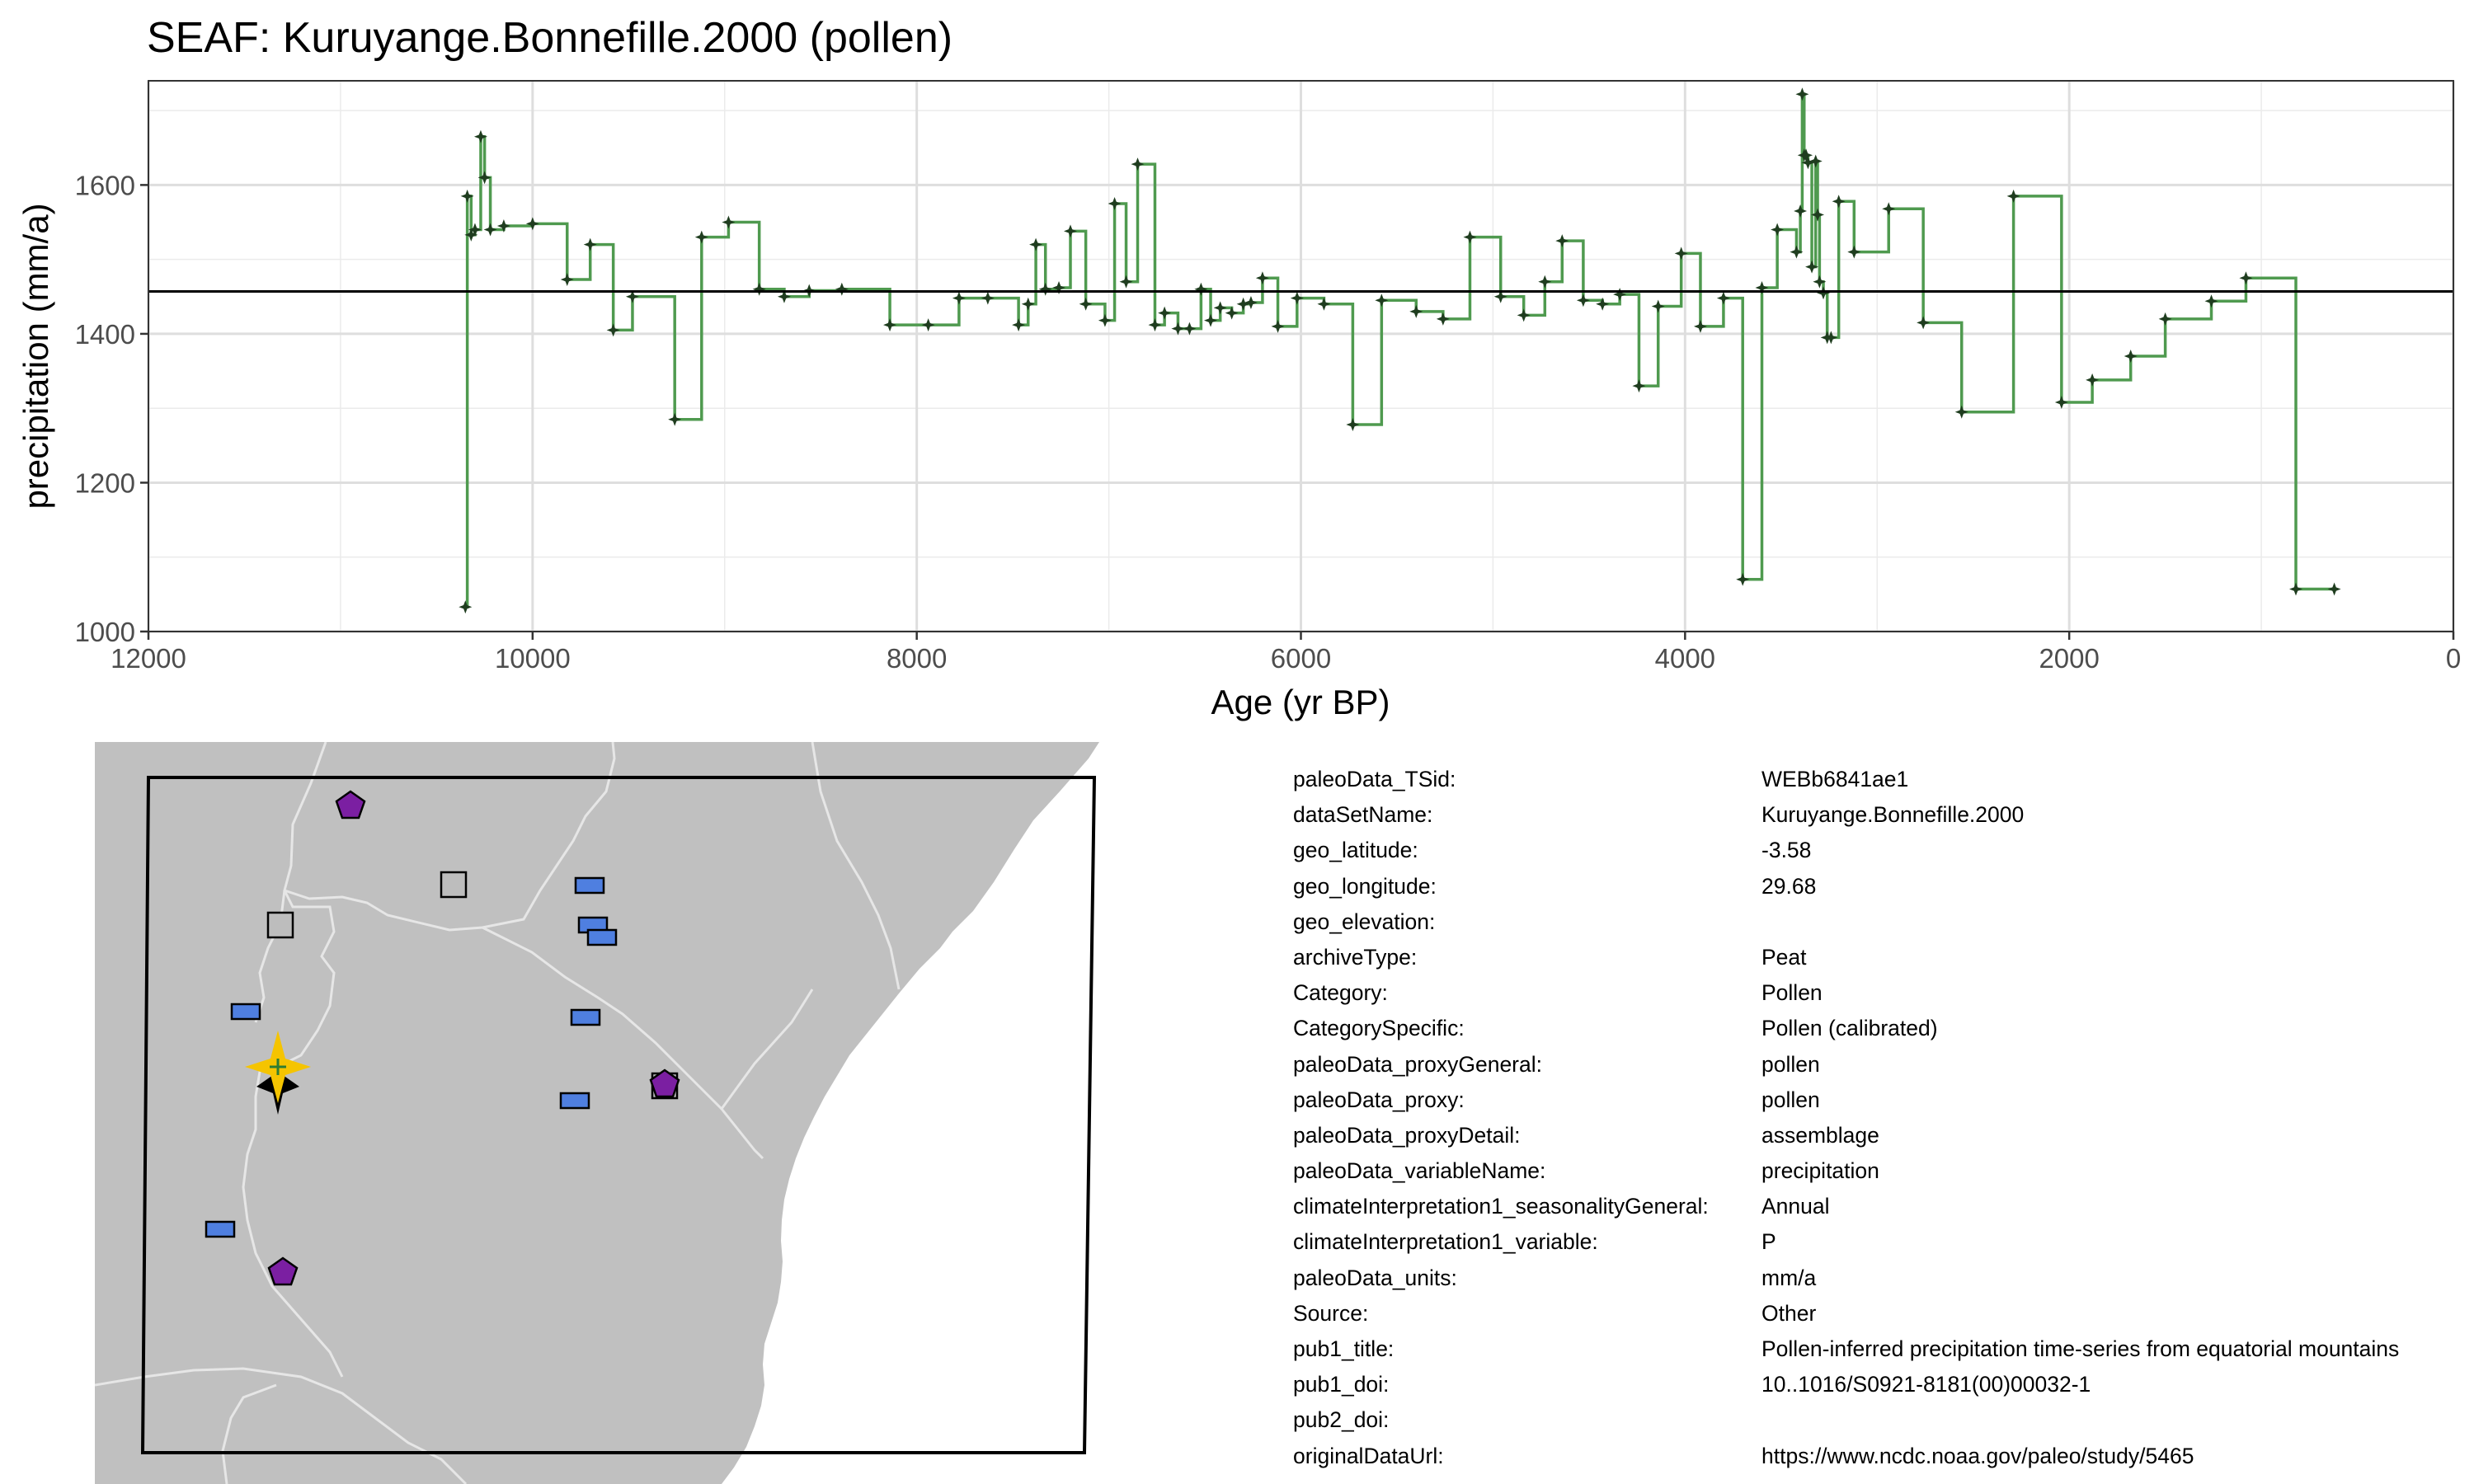  I want to click on metadata-value: Peat, so click(1784, 957).